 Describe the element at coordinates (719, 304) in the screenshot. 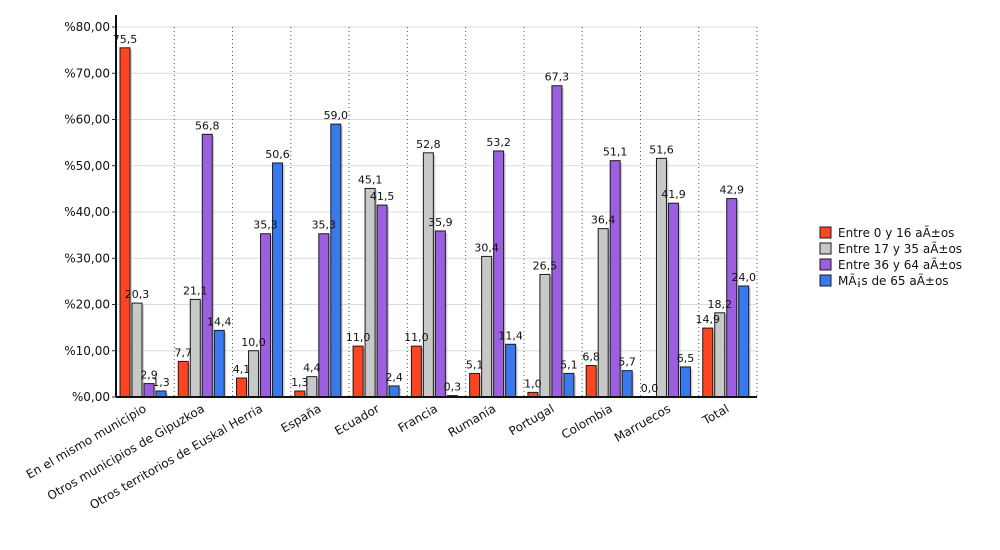

I see `data-label: 18,2` at that location.